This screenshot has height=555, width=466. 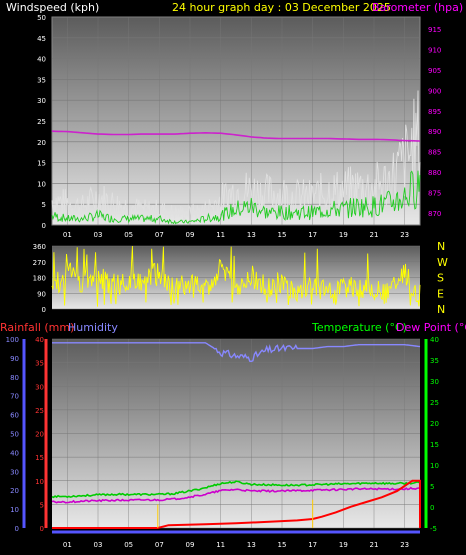 What do you see at coordinates (434, 466) in the screenshot?
I see `temp-tick-label: 10` at bounding box center [434, 466].